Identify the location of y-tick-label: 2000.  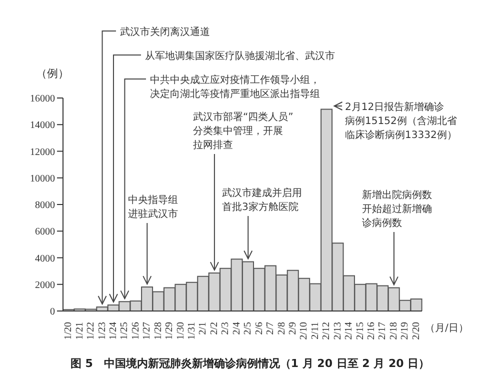
(45, 285).